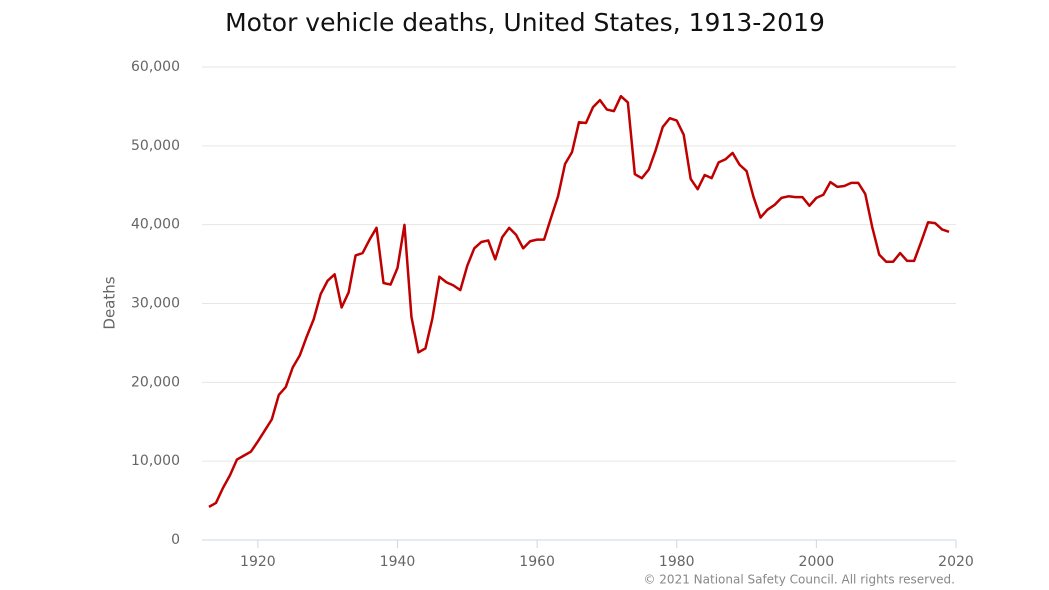  Describe the element at coordinates (155, 382) in the screenshot. I see `y-tick-label: 20,000` at that location.